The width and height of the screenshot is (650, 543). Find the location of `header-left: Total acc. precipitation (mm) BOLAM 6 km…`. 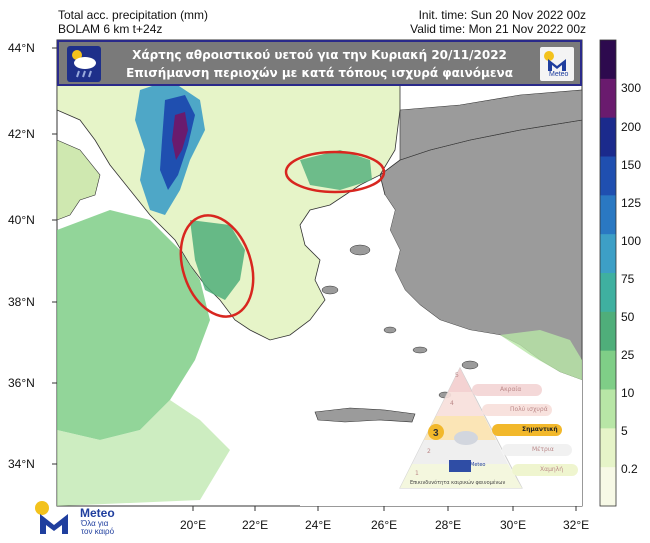

header-left: Total acc. precipitation (mm) BOLAM 6 km… is located at coordinates (133, 22).